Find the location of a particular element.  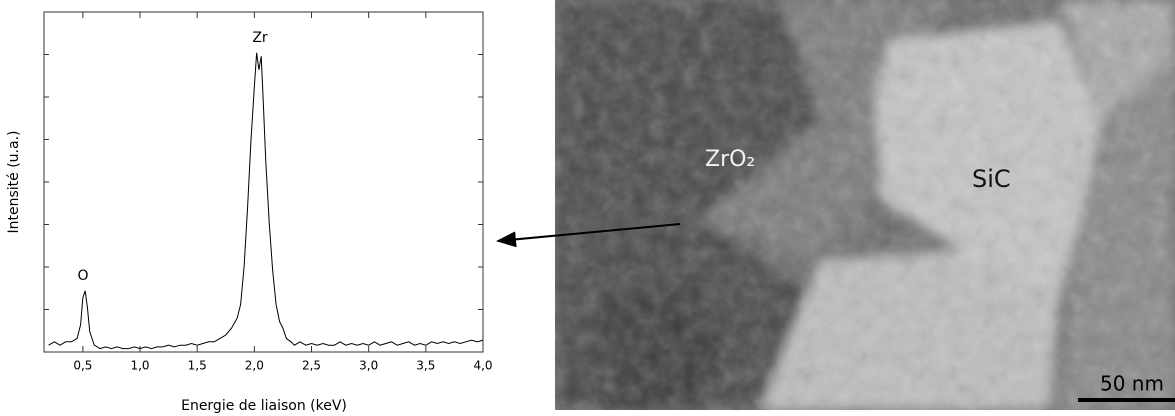

x-tick-label: 1,5 is located at coordinates (197, 366).